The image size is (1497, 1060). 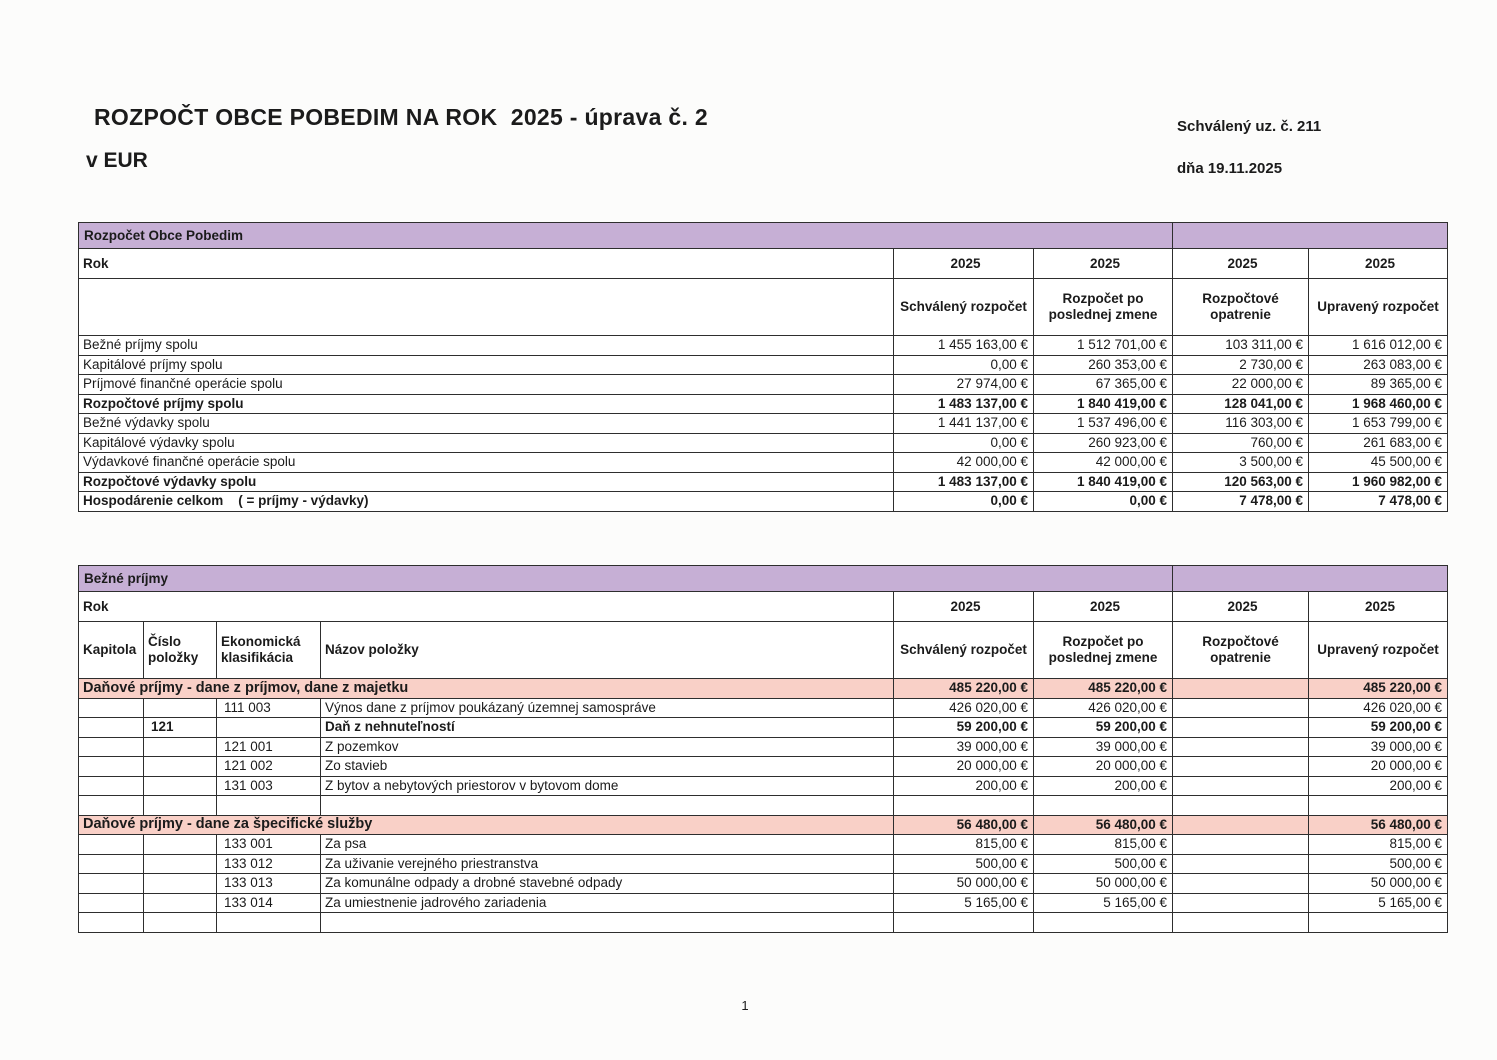 What do you see at coordinates (763, 263) in the screenshot?
I see `summary-year-row: Rok 2025 2025 2025 2025` at bounding box center [763, 263].